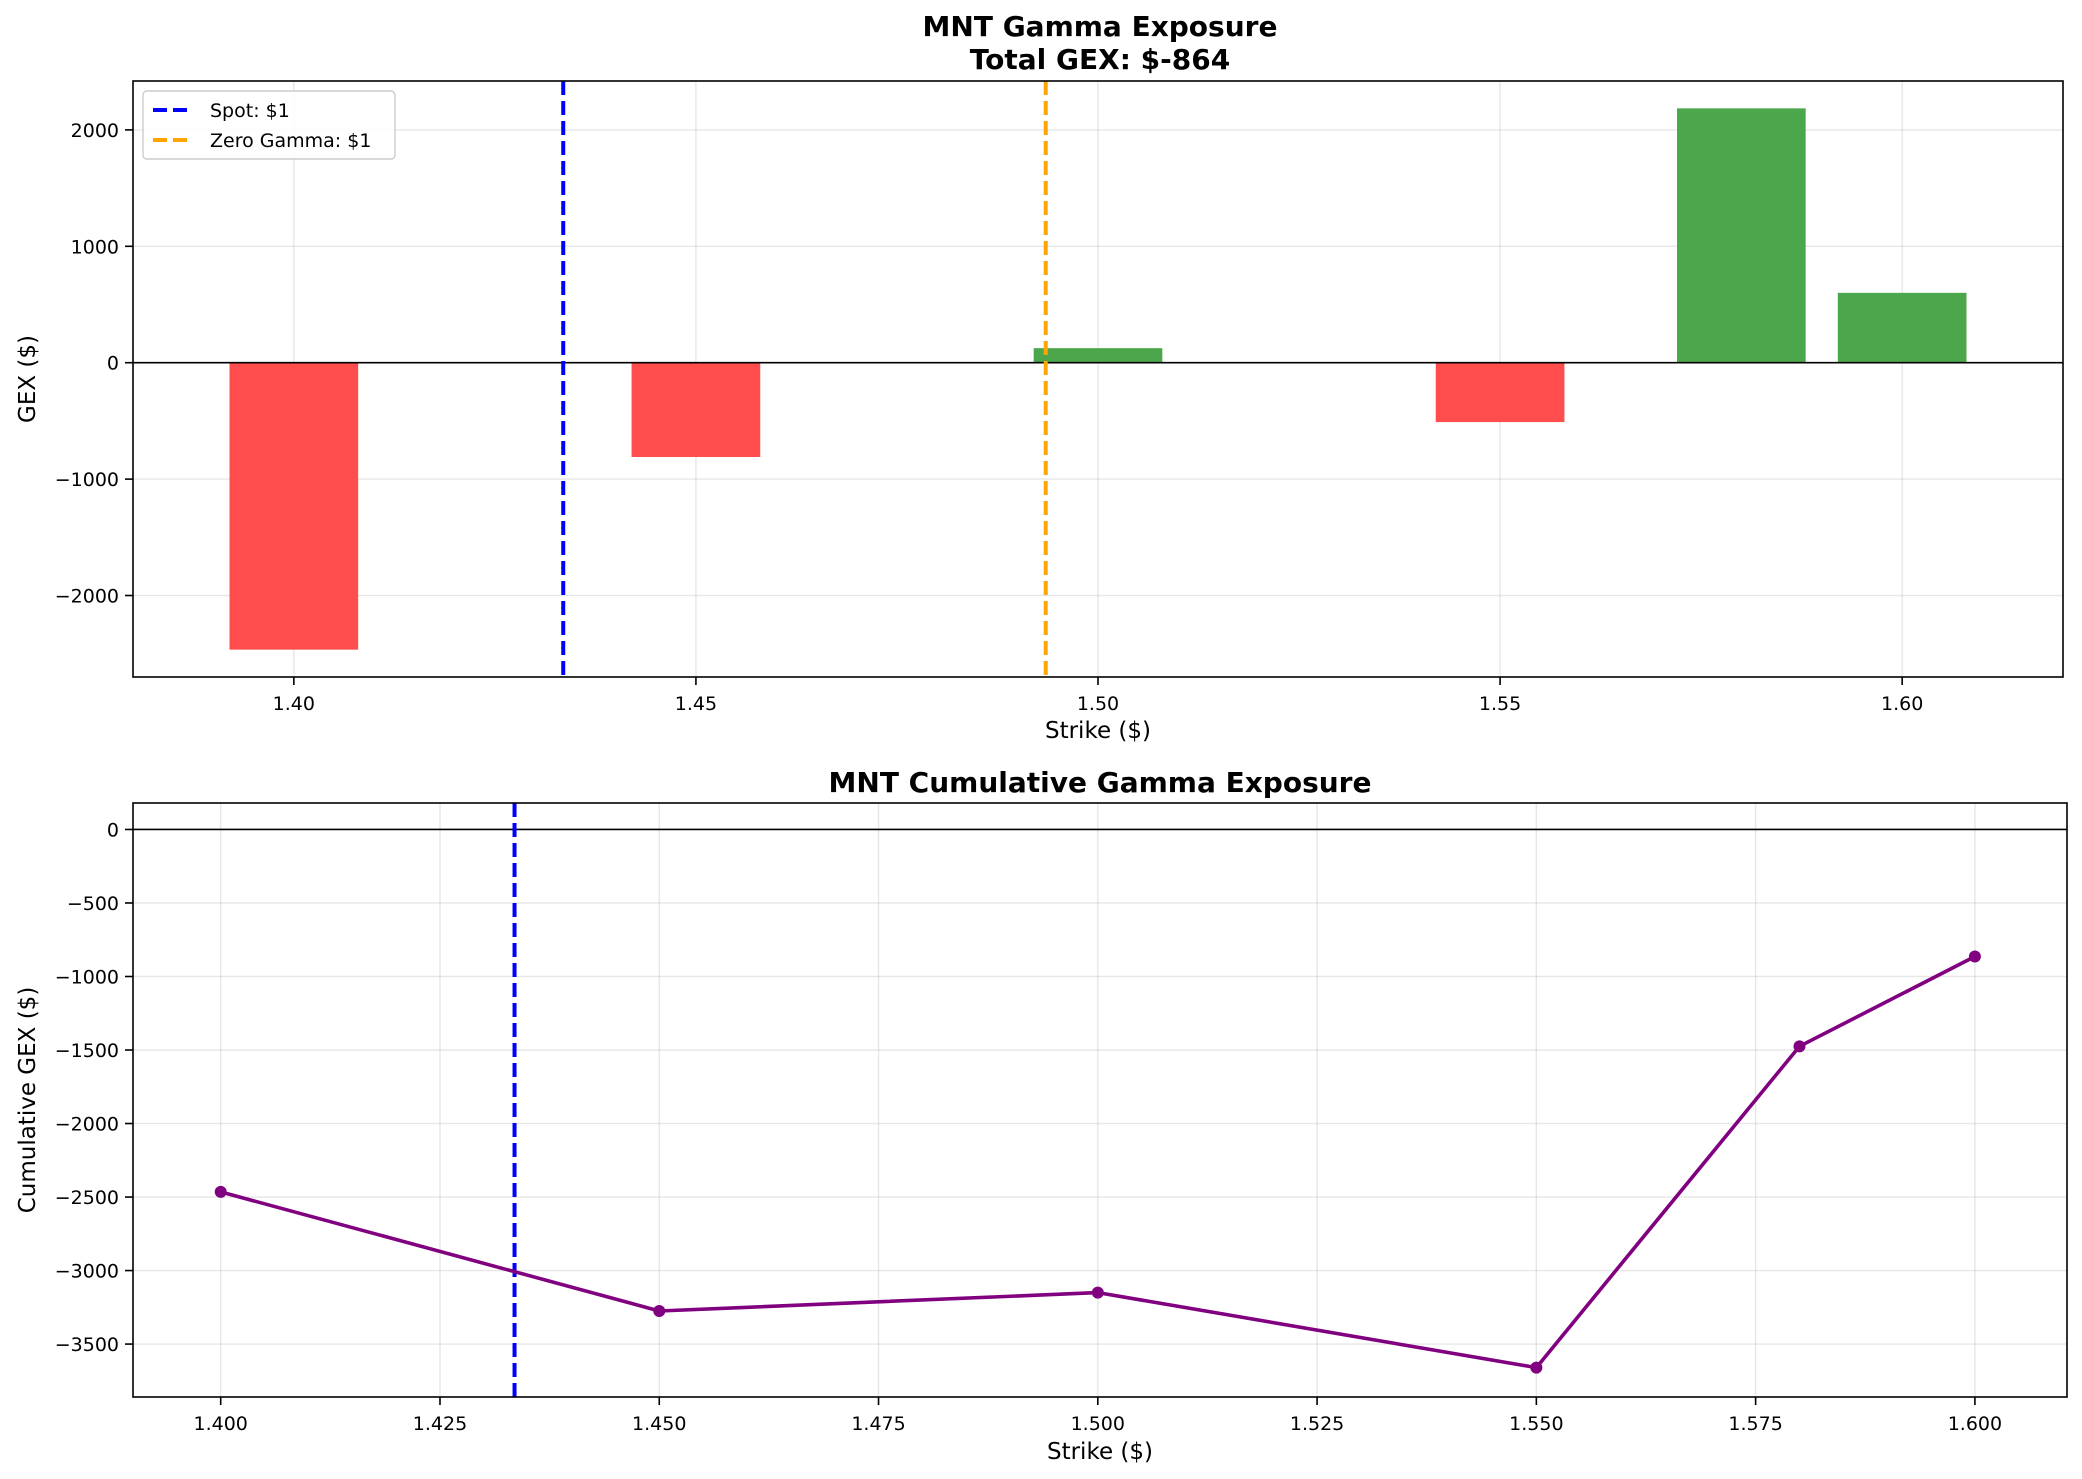 Image resolution: width=2082 pixels, height=1479 pixels. Describe the element at coordinates (696, 704) in the screenshot. I see `gex-x-tick-label: 1.45` at that location.